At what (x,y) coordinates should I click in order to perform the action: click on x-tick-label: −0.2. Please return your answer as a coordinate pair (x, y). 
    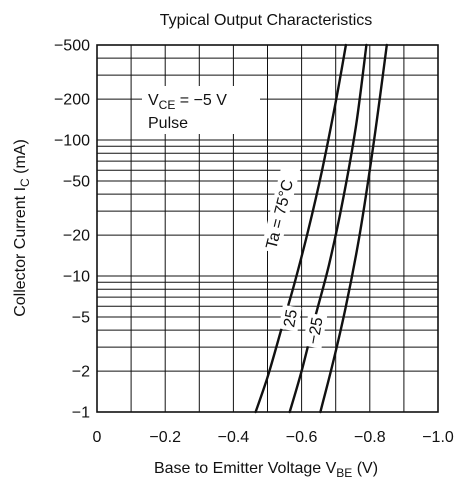
    Looking at the image, I should click on (165, 437).